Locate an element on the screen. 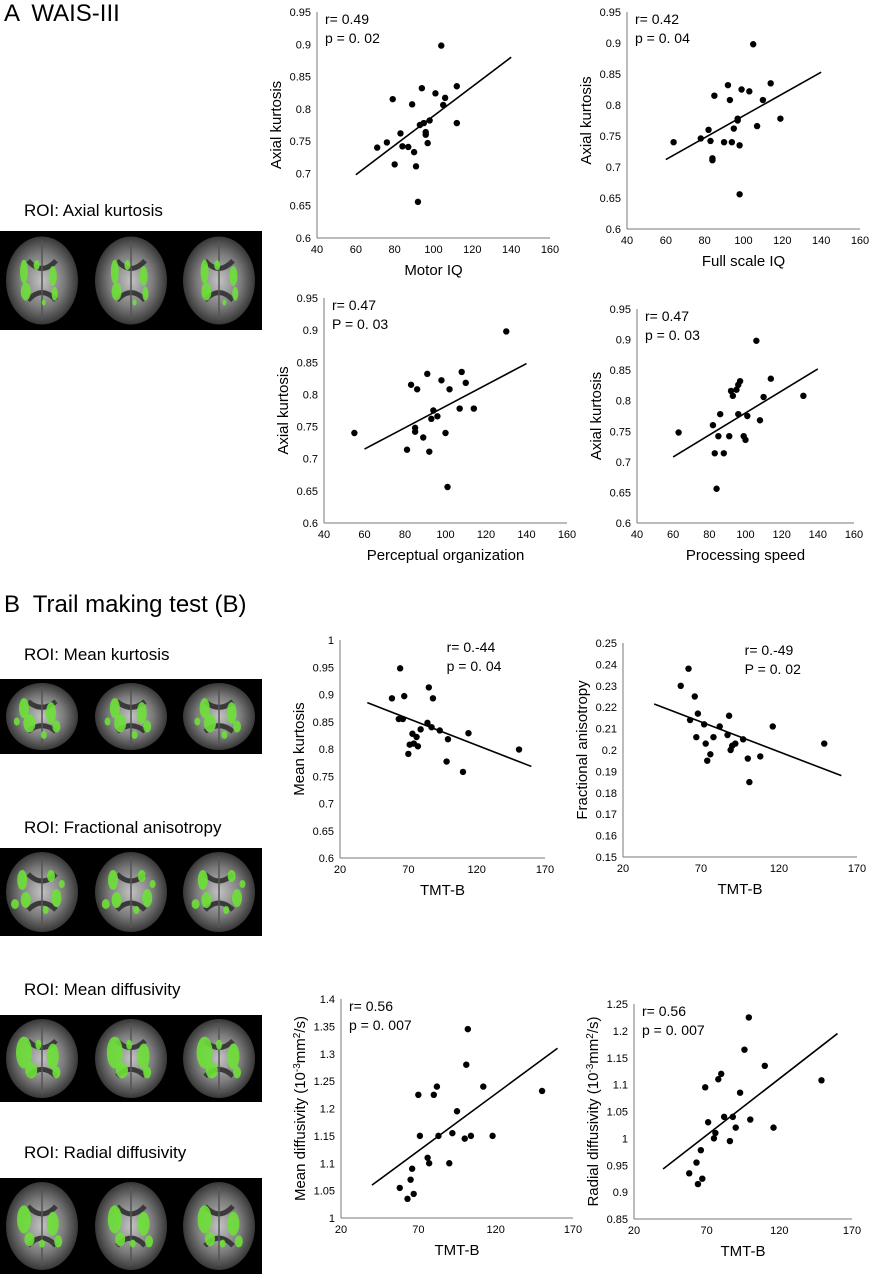 This screenshot has height=1280, width=872. stat-r-value: r= 0.56 is located at coordinates (664, 1011).